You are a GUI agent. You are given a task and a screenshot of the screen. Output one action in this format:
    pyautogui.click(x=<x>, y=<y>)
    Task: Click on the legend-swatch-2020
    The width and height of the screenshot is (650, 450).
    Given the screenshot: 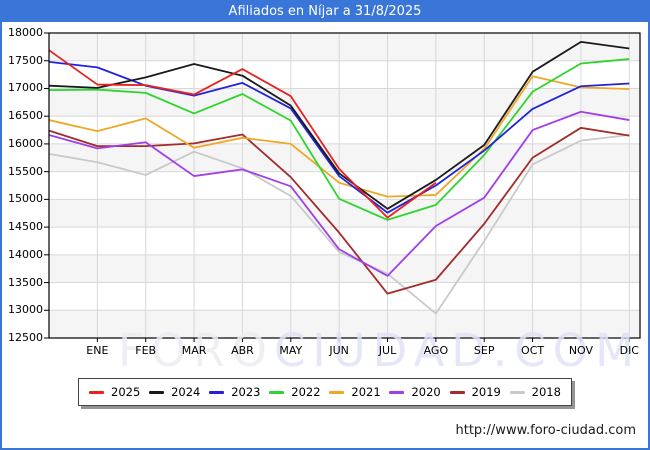 What is the action you would take?
    pyautogui.click(x=397, y=392)
    